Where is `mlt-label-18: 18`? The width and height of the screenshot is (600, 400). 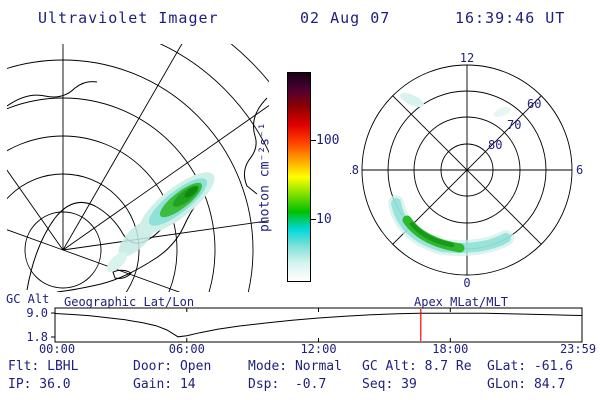 mlt-label-18: 18 is located at coordinates (354, 170).